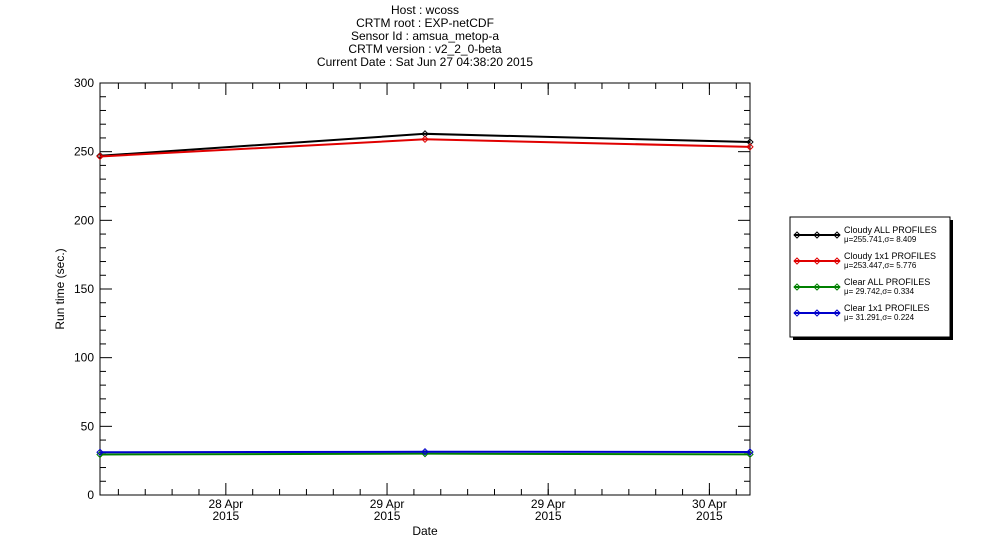 This screenshot has height=550, width=1000. What do you see at coordinates (90, 495) in the screenshot?
I see `y-tick-label: 0` at bounding box center [90, 495].